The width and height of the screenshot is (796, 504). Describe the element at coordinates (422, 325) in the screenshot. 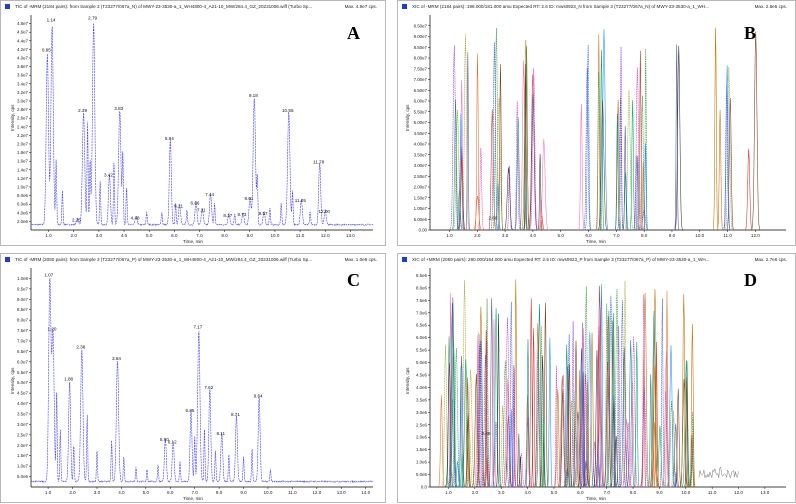

I see `y-tick-label: 6.5e6` at that location.